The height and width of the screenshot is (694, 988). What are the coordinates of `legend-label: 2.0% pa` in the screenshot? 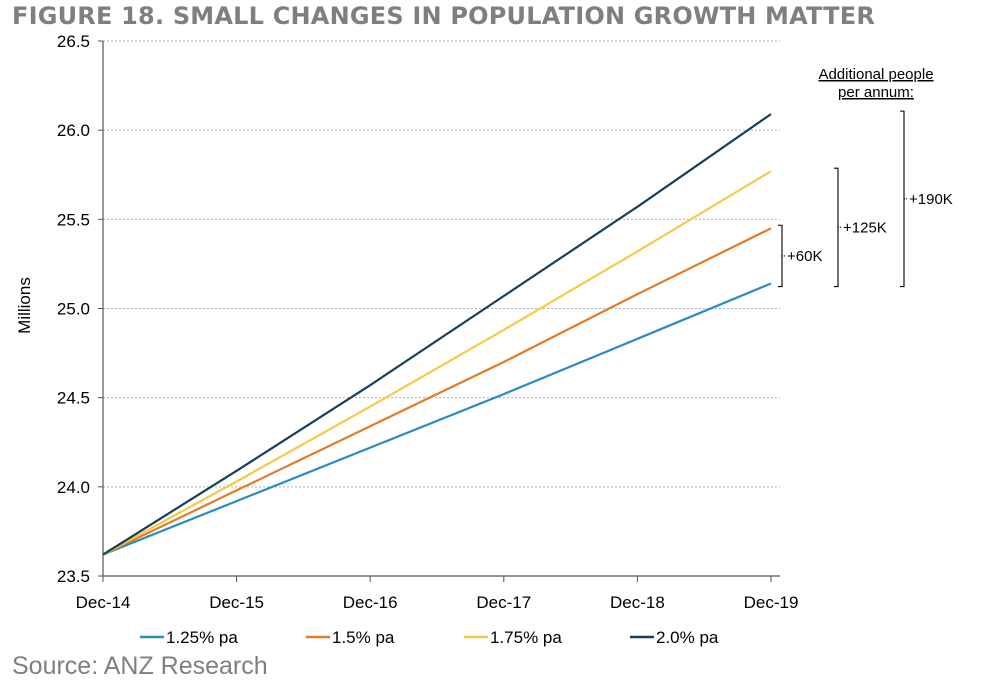 It's located at (687, 637).